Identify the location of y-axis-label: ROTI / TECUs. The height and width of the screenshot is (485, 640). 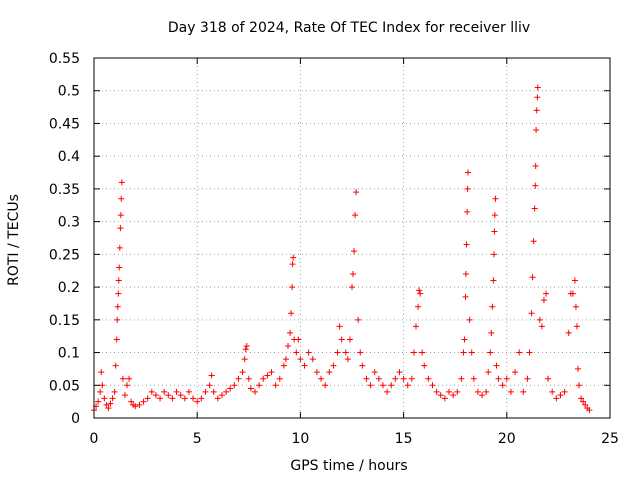
(14, 240).